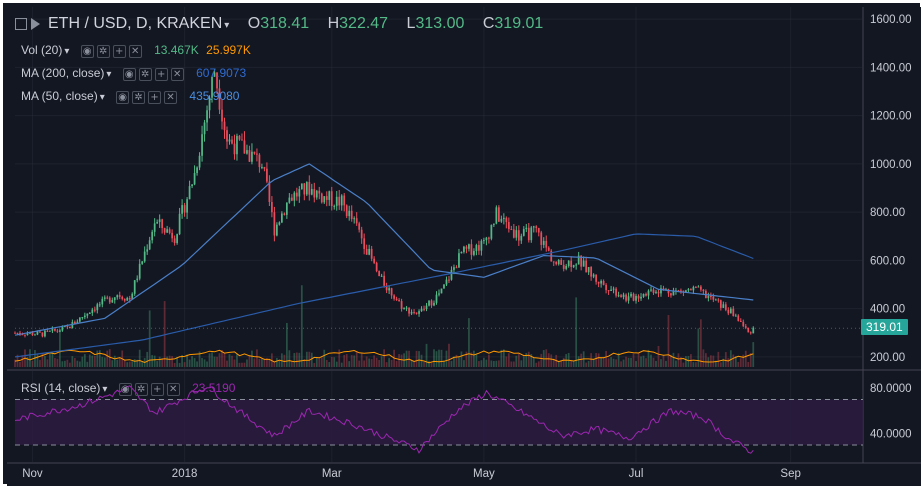 This screenshot has width=923, height=487. What do you see at coordinates (21, 23) in the screenshot?
I see `collapse-icon` at bounding box center [21, 23].